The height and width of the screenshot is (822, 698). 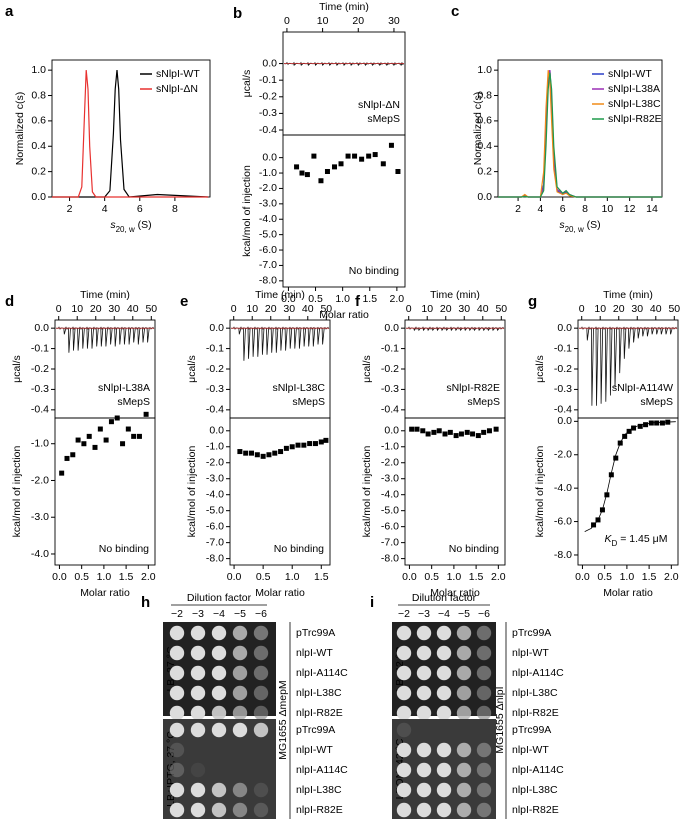 What do you see at coordinates (390, 510) in the screenshot?
I see `y-tick-label: -5.0` at bounding box center [390, 510].